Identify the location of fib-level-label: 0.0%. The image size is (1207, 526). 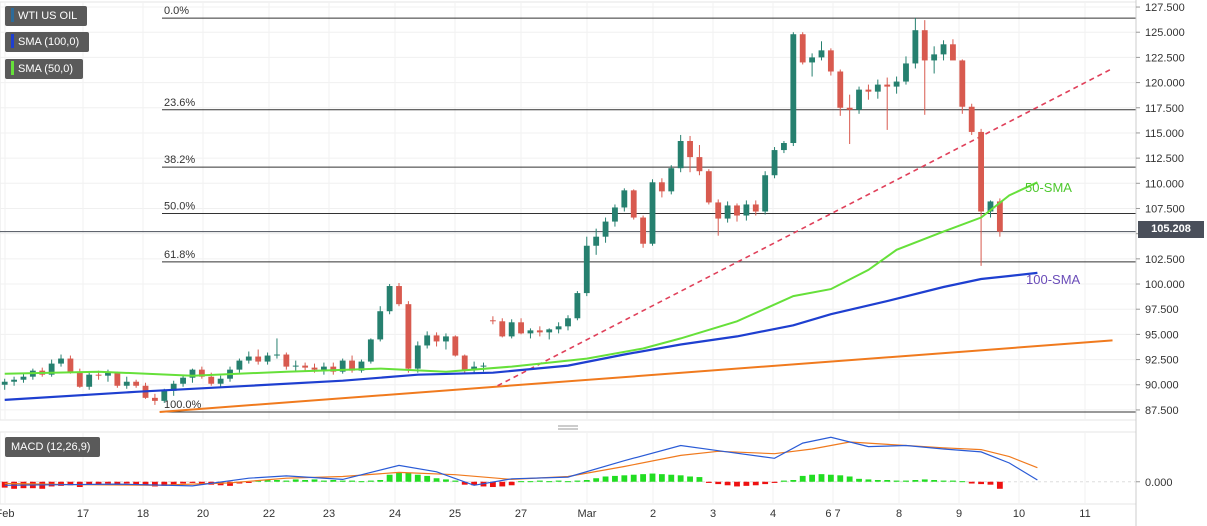
(176, 11).